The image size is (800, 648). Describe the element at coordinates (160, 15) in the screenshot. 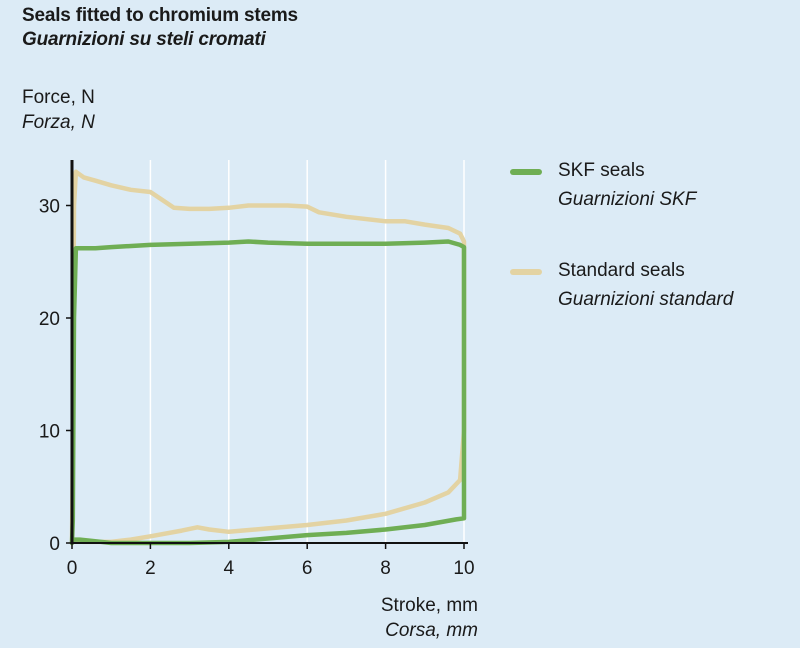

I see `chart-title: Seals fitted to chromium stems` at that location.